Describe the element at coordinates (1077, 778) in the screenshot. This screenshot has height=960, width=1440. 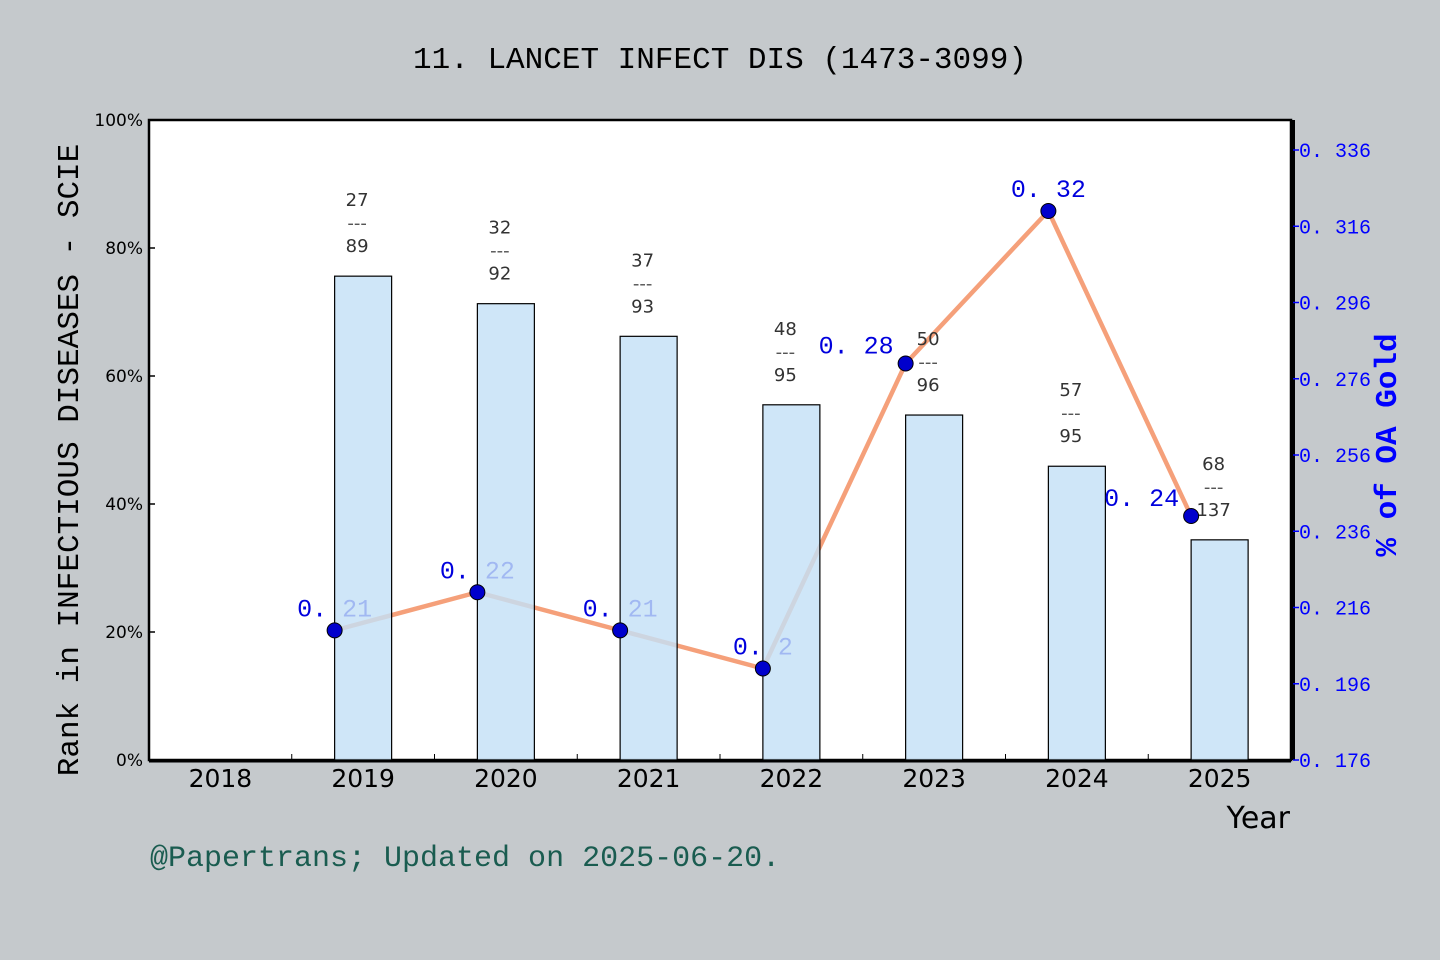
I see `x-tick-label: 2024` at that location.